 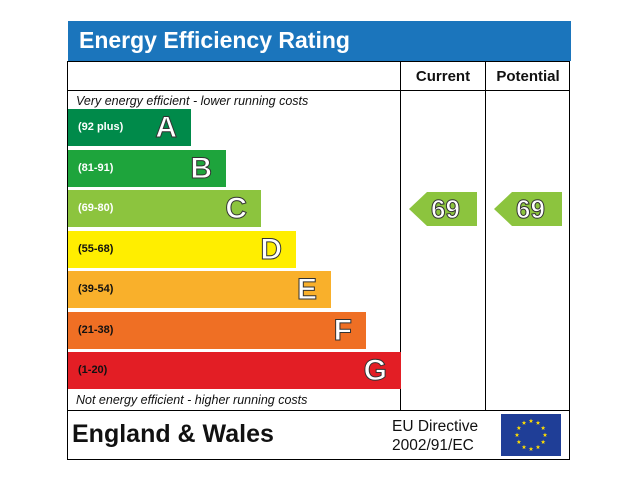 What do you see at coordinates (234, 370) in the screenshot?
I see `band-g: (1-20) G` at bounding box center [234, 370].